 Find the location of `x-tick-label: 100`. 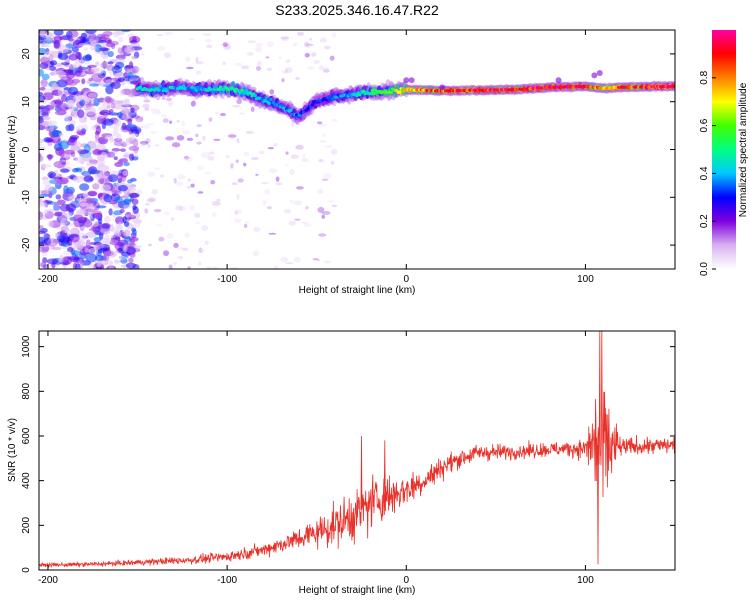

x-tick-label: 100 is located at coordinates (585, 580).